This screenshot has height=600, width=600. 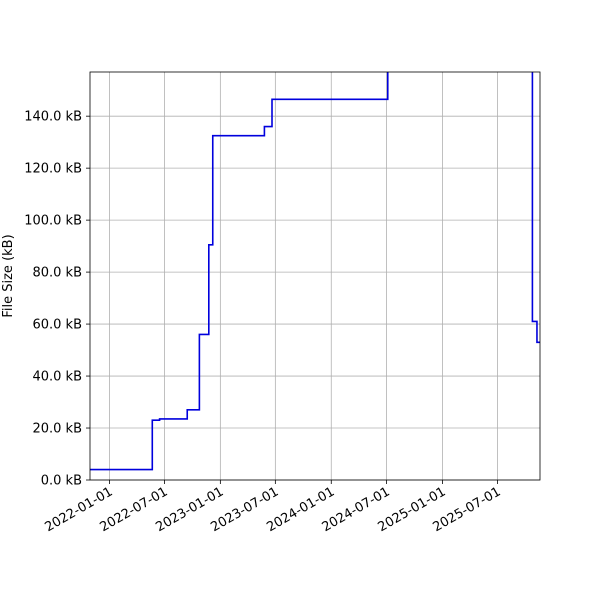 What do you see at coordinates (57, 429) in the screenshot?
I see `y-tick-label: 20.0 kB` at bounding box center [57, 429].